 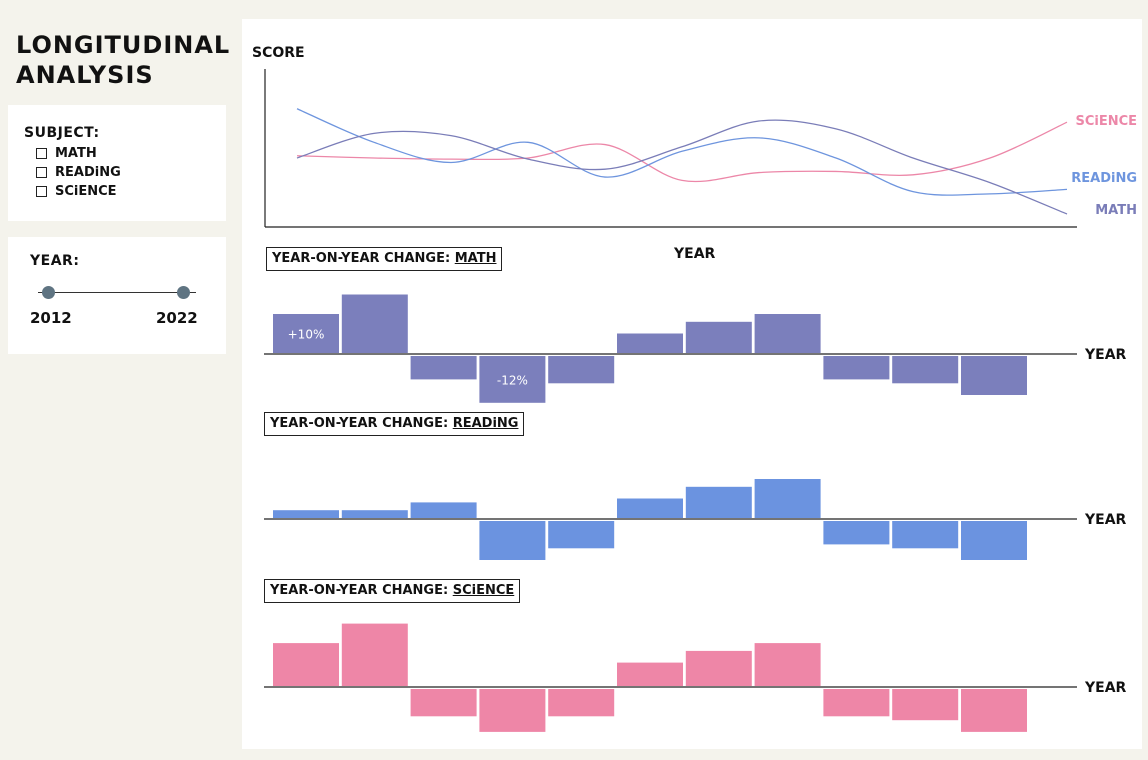 What do you see at coordinates (76, 153) in the screenshot?
I see `subject-option-label: MATH` at bounding box center [76, 153].